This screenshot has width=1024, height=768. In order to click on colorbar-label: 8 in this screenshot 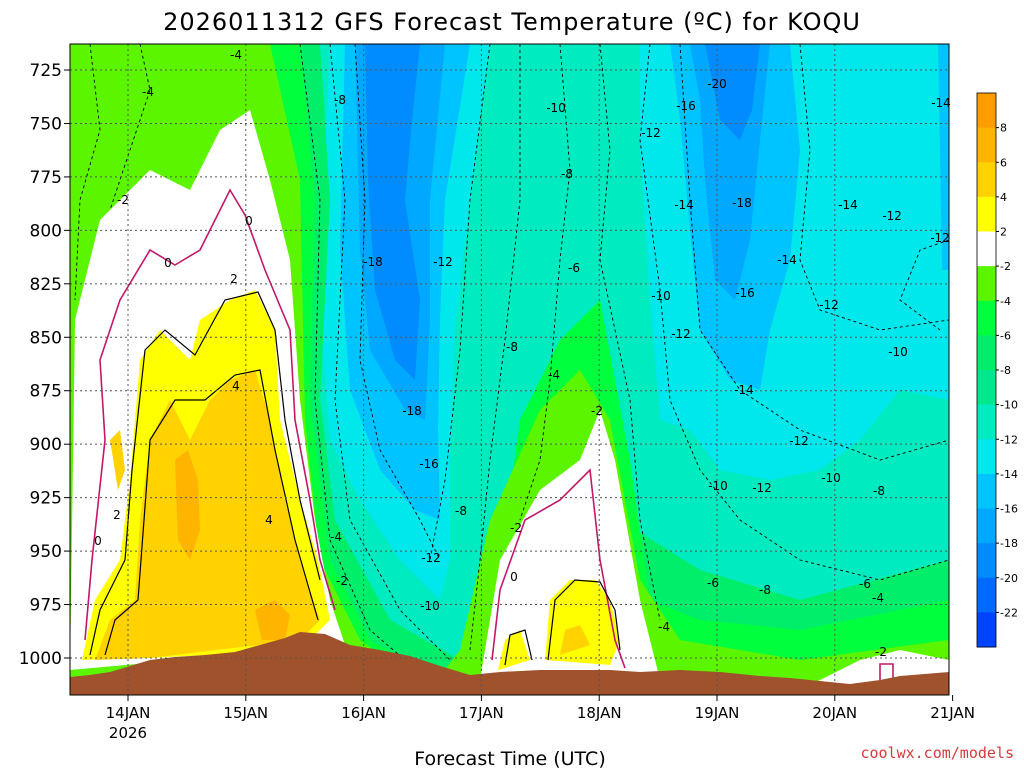, I will do `click(1003, 128)`.